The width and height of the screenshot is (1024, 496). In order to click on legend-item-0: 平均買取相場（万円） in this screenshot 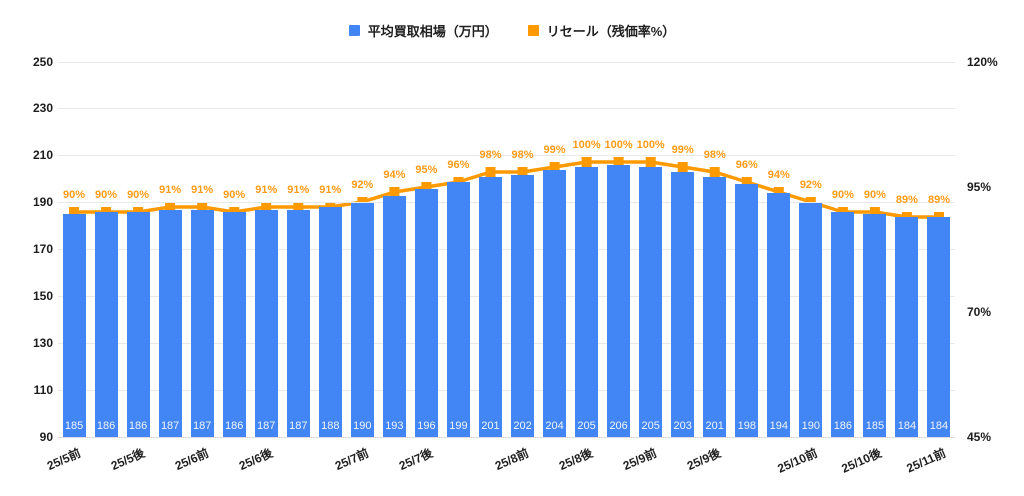, I will do `click(423, 30)`.